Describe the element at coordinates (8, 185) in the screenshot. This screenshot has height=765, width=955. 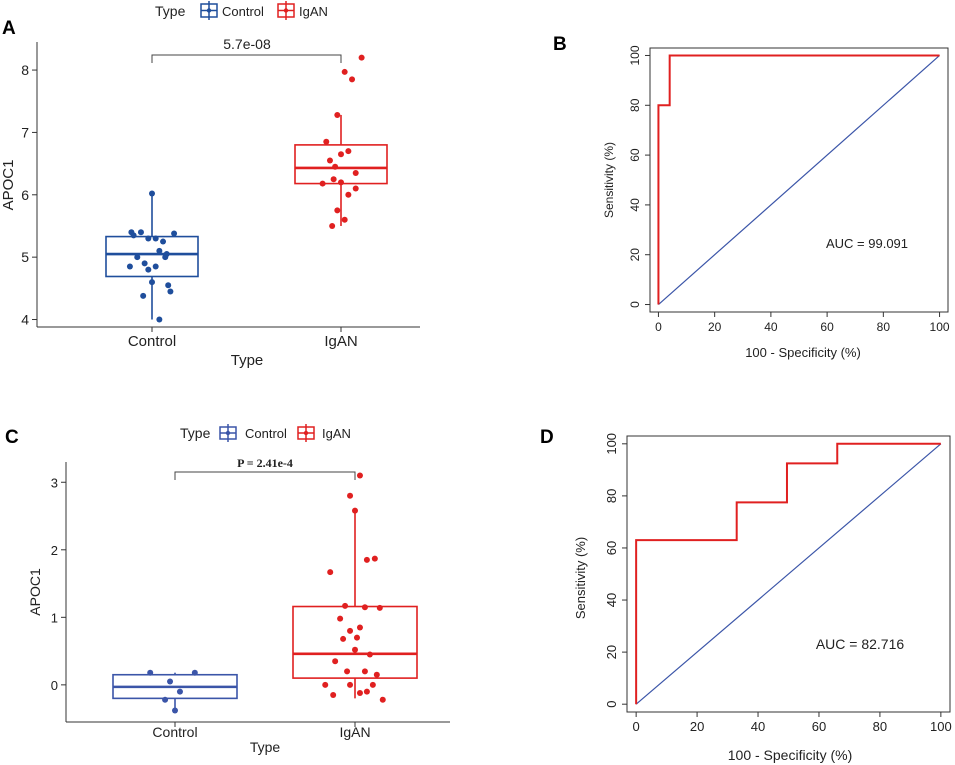
I see `y-axis-title-a: APOC1` at that location.